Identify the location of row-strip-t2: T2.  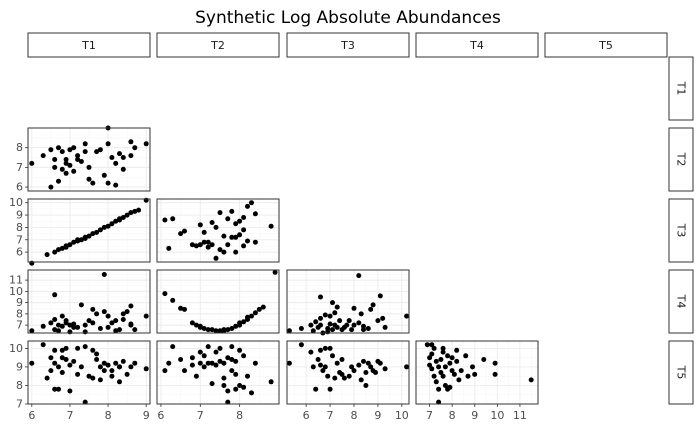
(681, 159).